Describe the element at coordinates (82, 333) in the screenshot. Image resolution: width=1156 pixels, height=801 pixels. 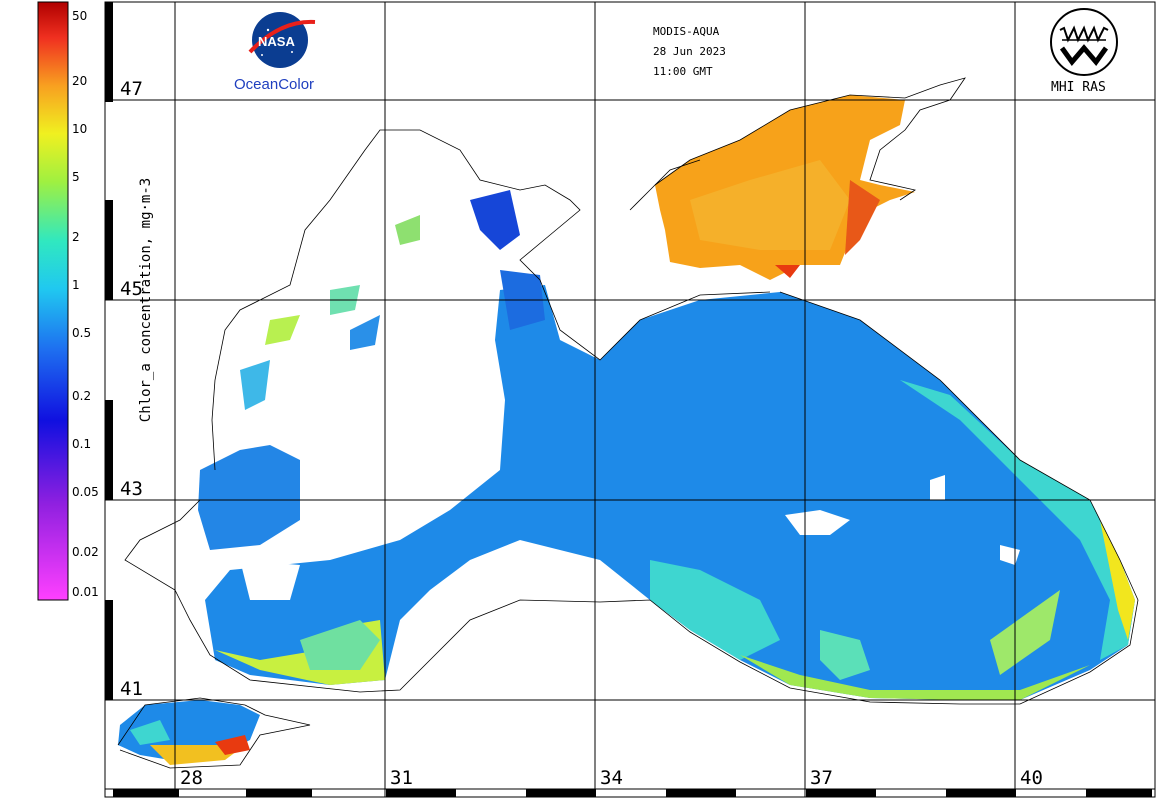
I see `colorbar-tick: 0.5` at that location.